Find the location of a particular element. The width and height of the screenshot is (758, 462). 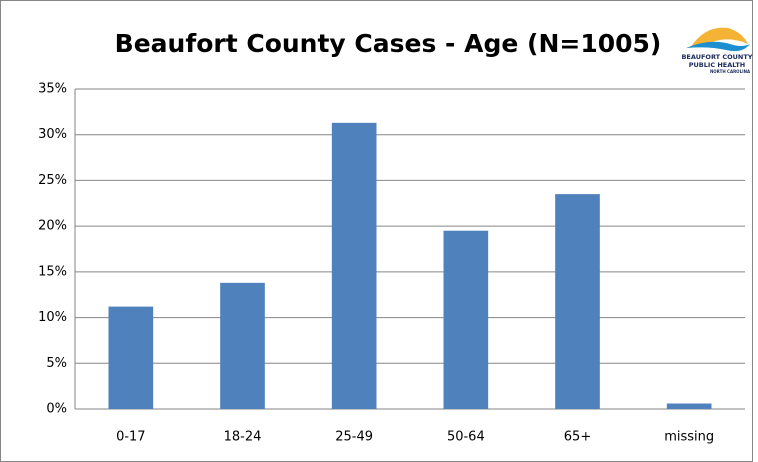

x-tick-label: 18-24 is located at coordinates (243, 437).